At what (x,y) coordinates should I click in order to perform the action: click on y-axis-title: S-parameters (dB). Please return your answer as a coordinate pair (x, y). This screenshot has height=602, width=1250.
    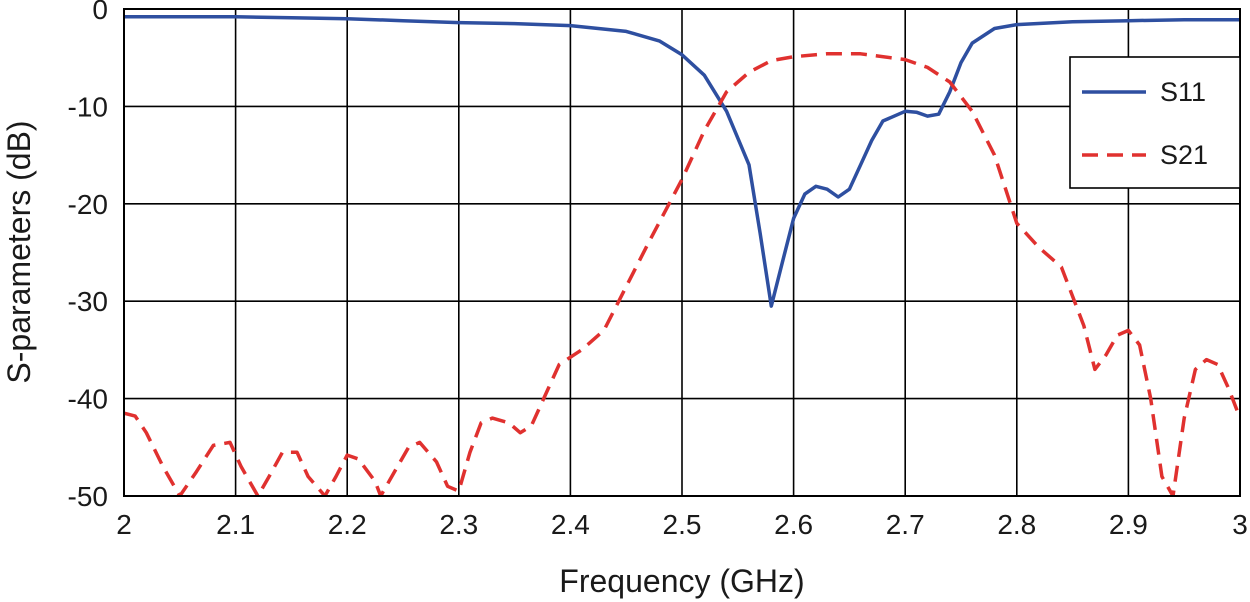
    Looking at the image, I should click on (19, 251).